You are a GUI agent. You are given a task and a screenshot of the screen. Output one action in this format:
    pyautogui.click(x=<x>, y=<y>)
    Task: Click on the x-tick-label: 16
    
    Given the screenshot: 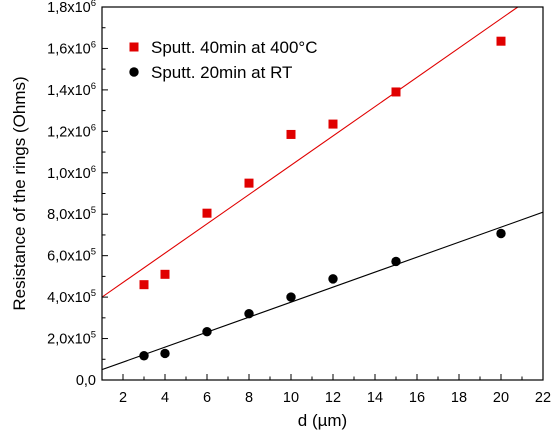 What is the action you would take?
    pyautogui.click(x=417, y=398)
    